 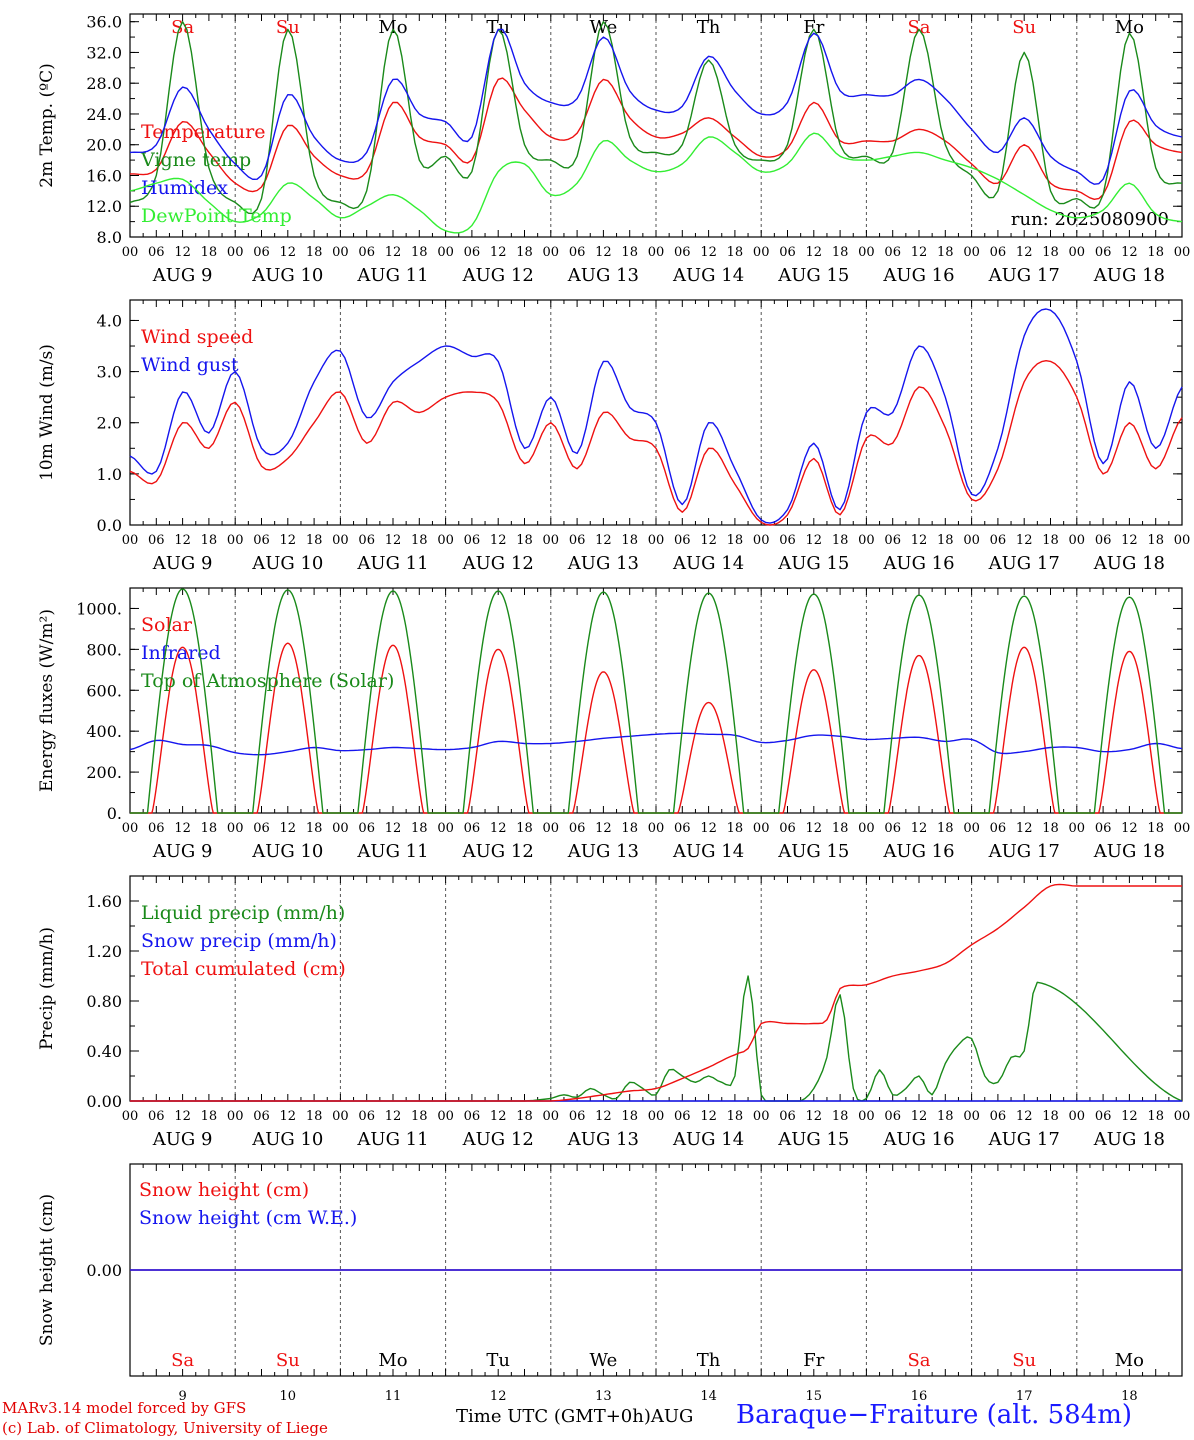 What do you see at coordinates (392, 275) in the screenshot?
I see `date-label: AUG 11` at bounding box center [392, 275].